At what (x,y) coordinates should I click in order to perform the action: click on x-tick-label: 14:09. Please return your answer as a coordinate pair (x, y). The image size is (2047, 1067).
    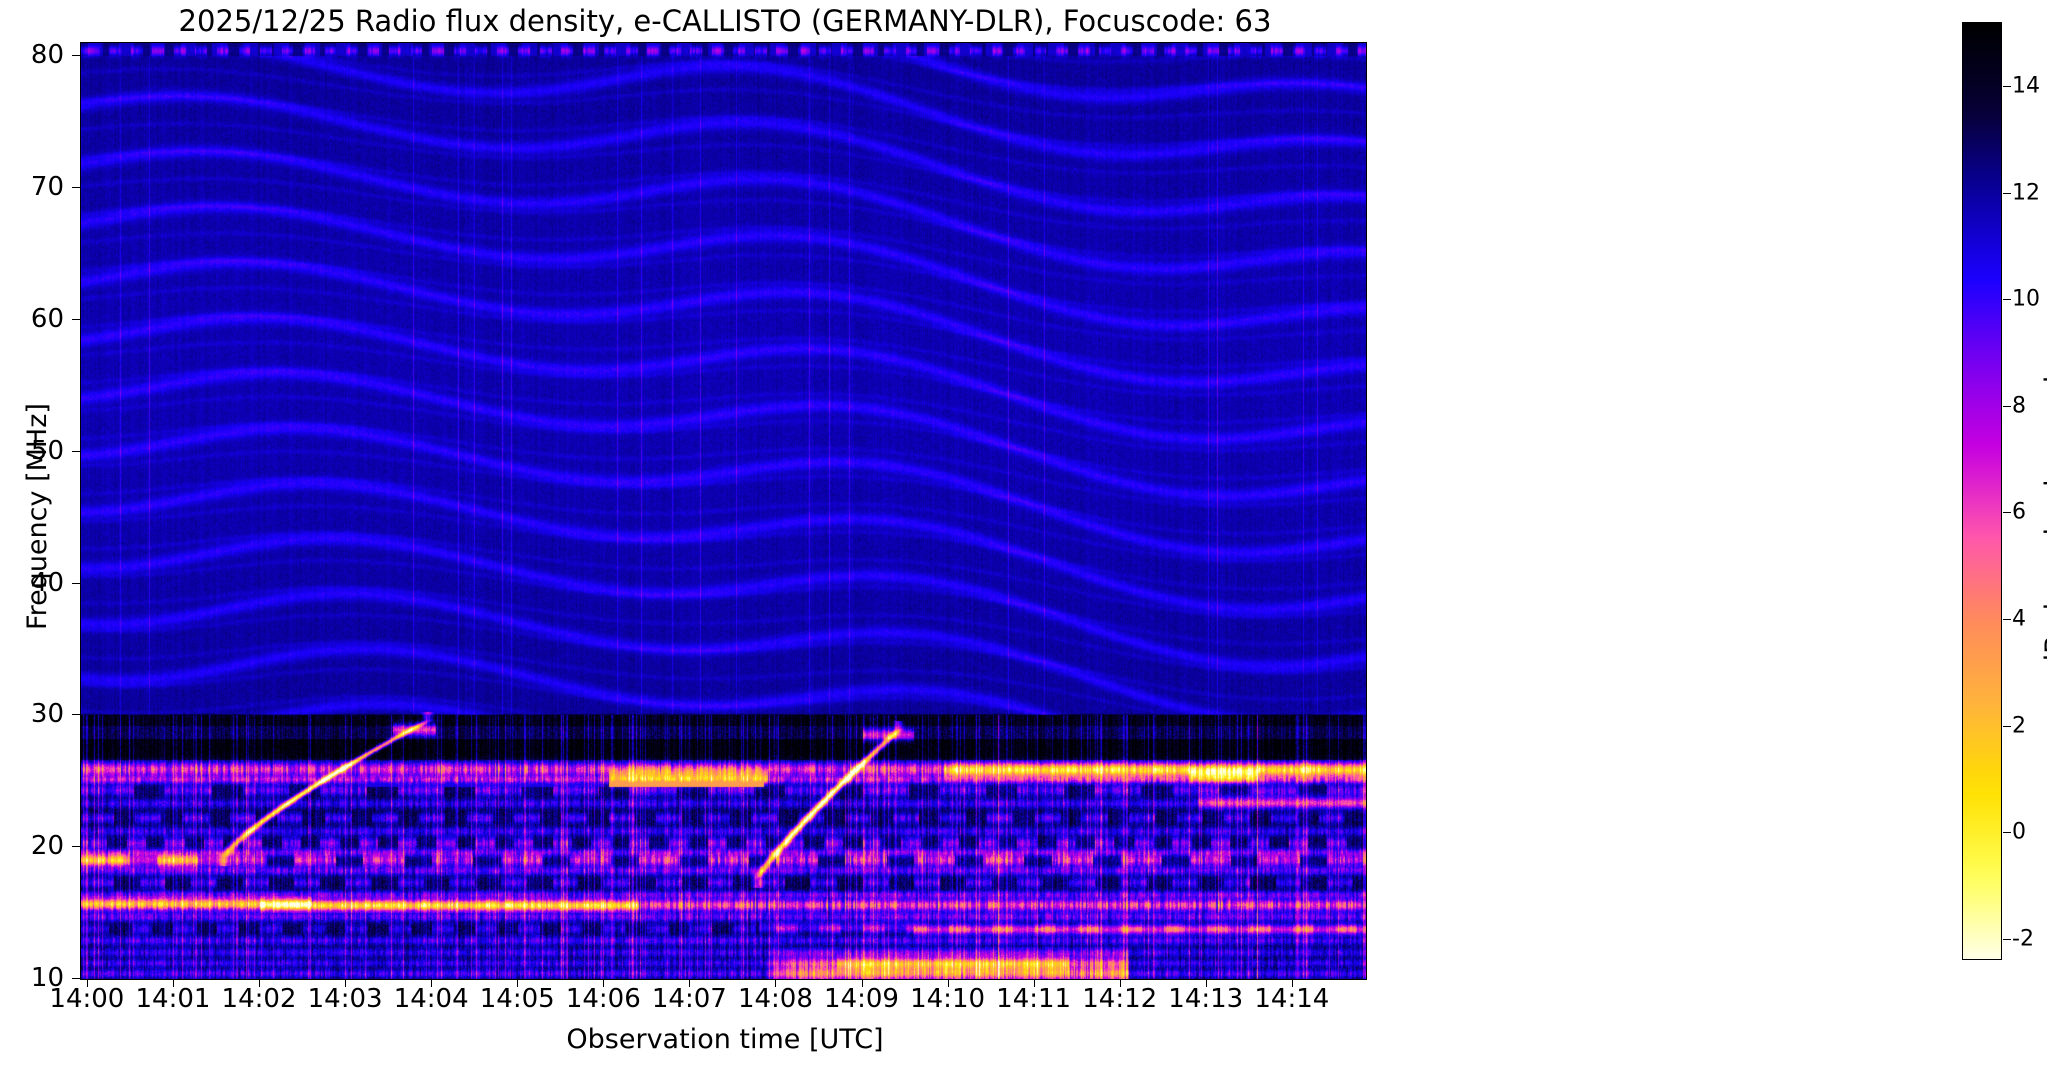
    Looking at the image, I should click on (861, 999).